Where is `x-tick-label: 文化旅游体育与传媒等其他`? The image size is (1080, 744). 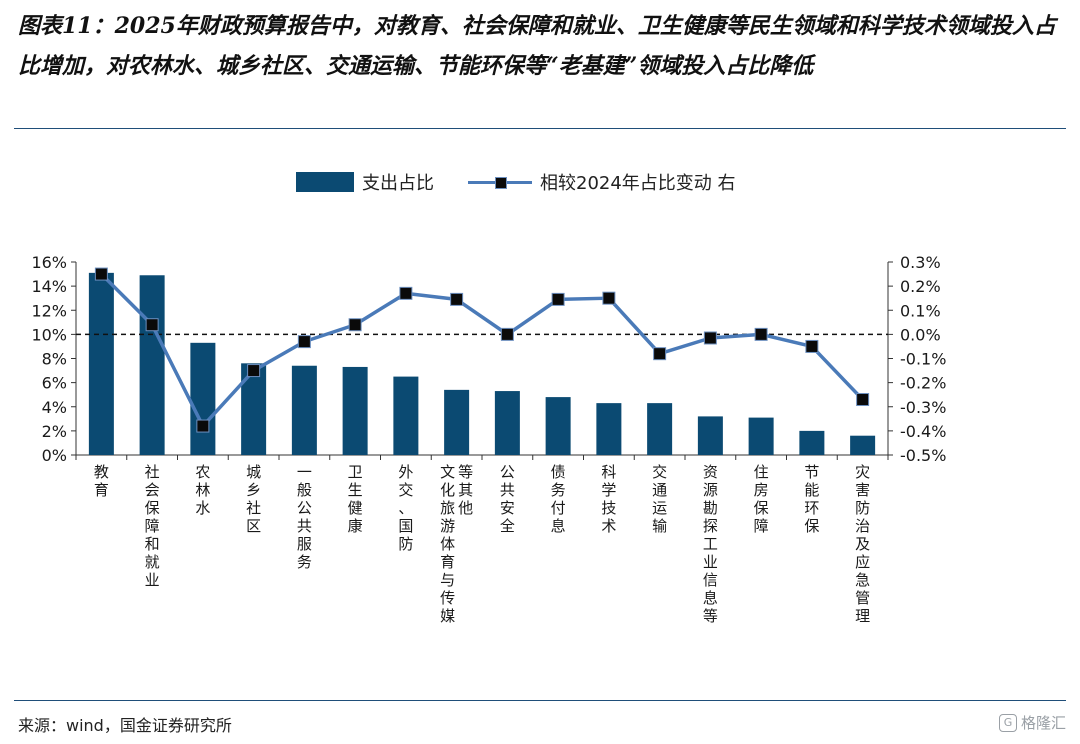 x-tick-label: 文化旅游体育与传媒等其他 is located at coordinates (456, 544).